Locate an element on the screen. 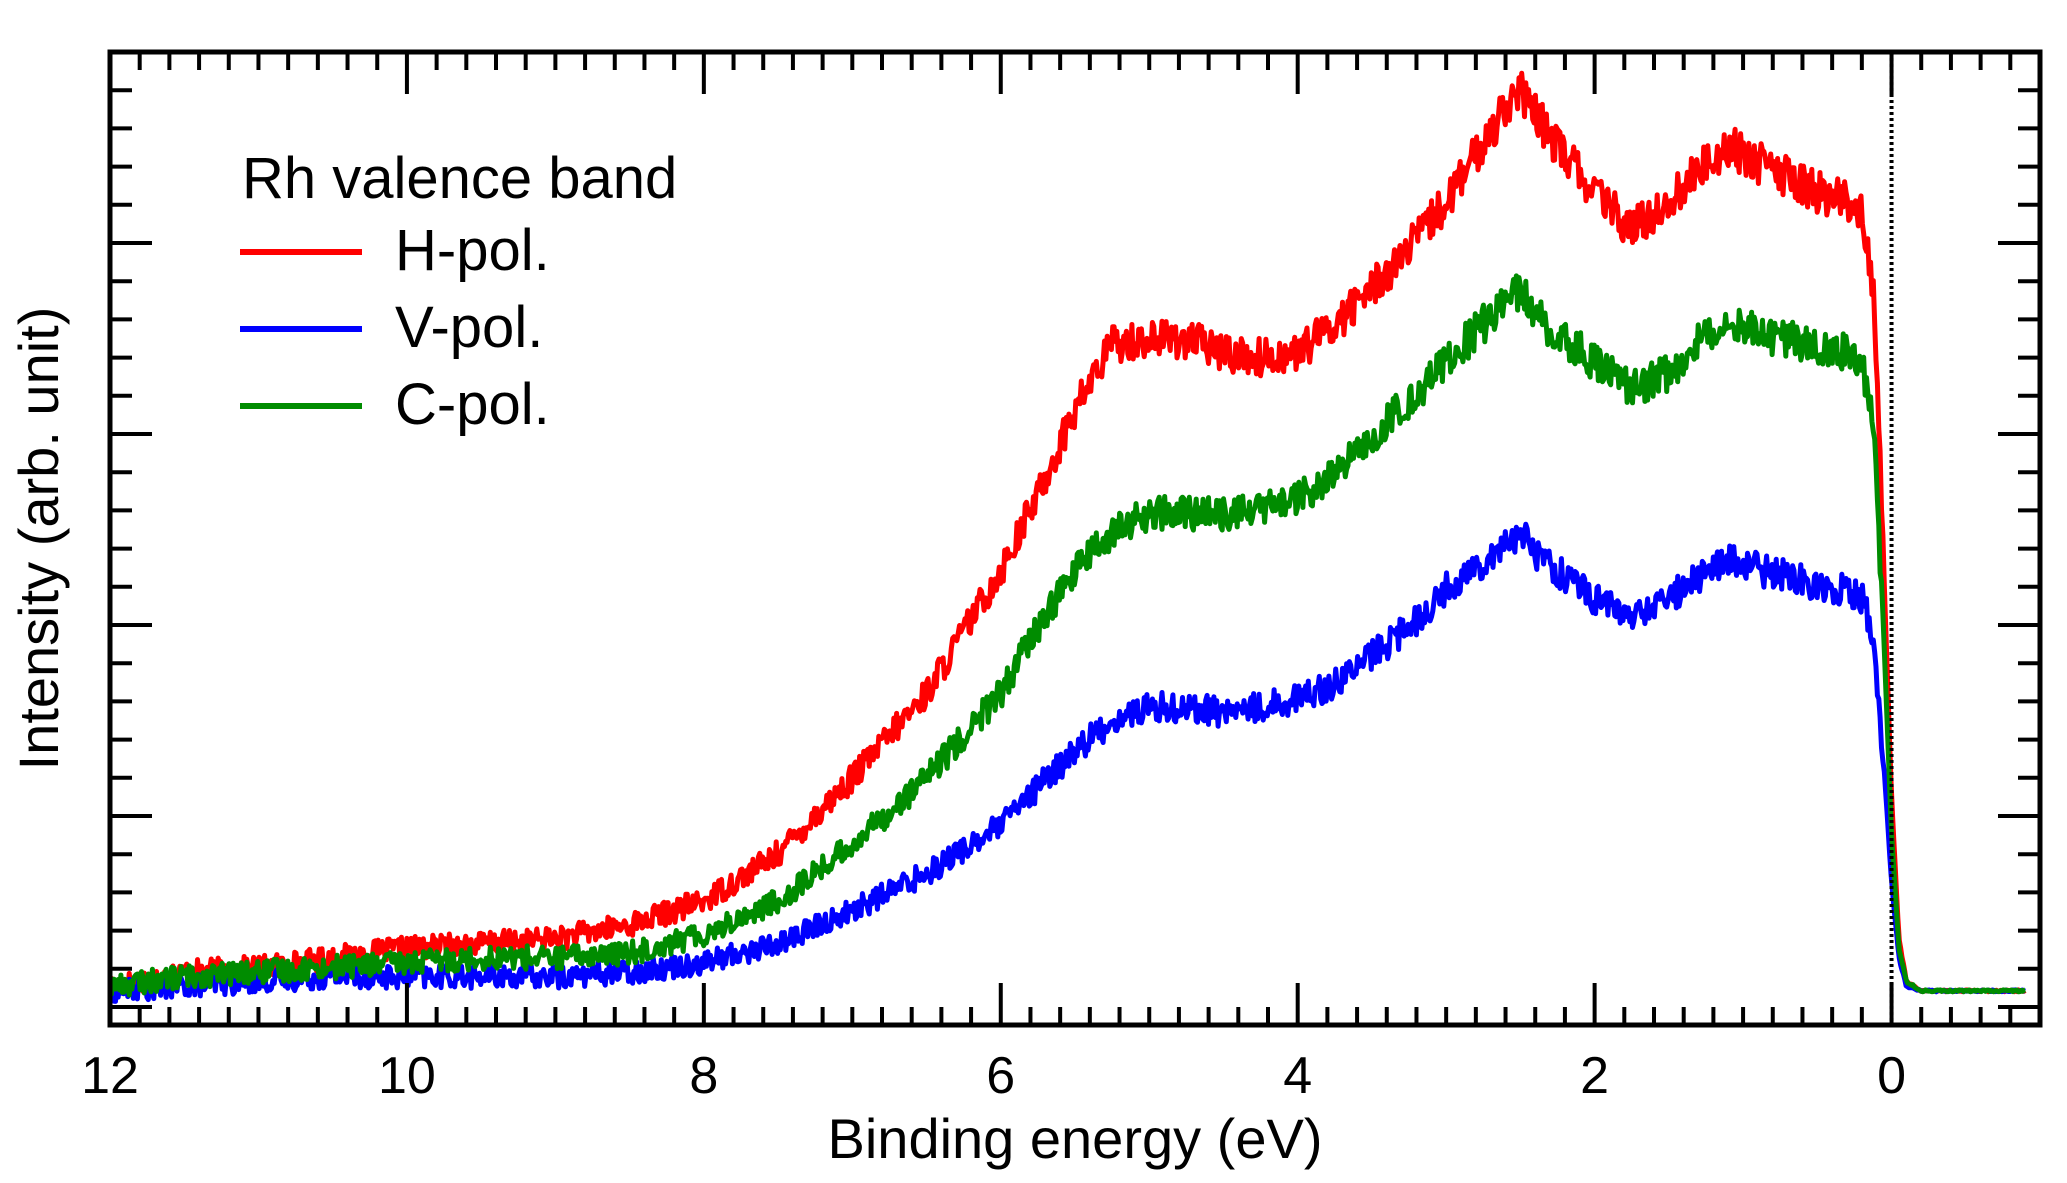 Image resolution: width=2067 pixels, height=1183 pixels. y-axis-title: Intensity (arb. unit) is located at coordinates (38, 539).